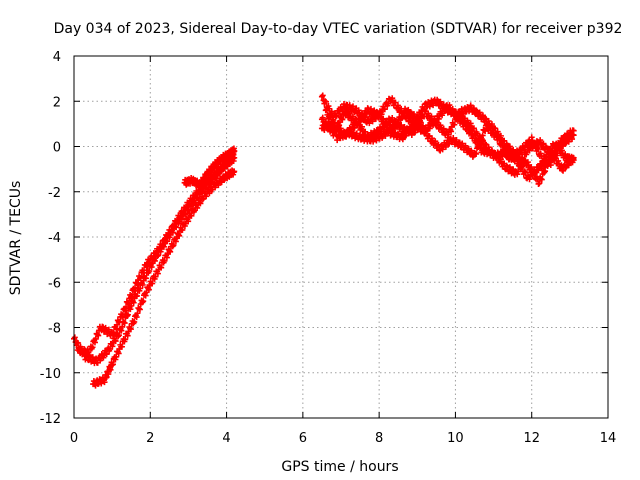 The image size is (640, 480). Describe the element at coordinates (54, 238) in the screenshot. I see `y-tick-label: -4` at that location.